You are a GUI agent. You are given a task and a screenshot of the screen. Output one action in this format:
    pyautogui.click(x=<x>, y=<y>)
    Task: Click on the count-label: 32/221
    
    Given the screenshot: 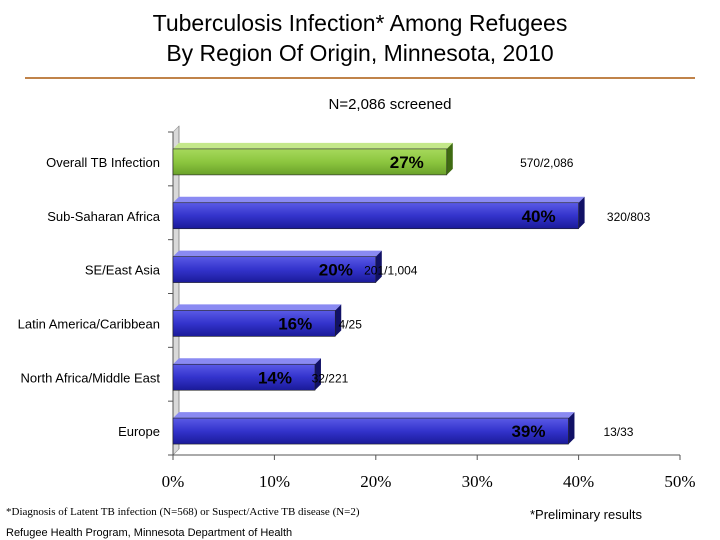 What is the action you would take?
    pyautogui.click(x=330, y=378)
    